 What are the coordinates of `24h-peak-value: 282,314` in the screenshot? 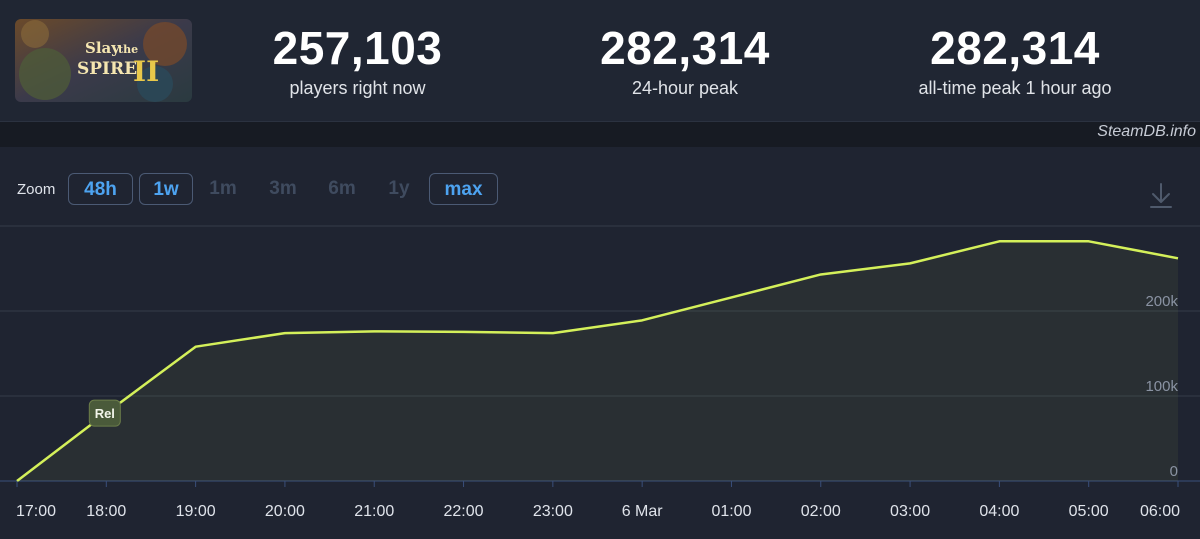 It's located at (685, 48).